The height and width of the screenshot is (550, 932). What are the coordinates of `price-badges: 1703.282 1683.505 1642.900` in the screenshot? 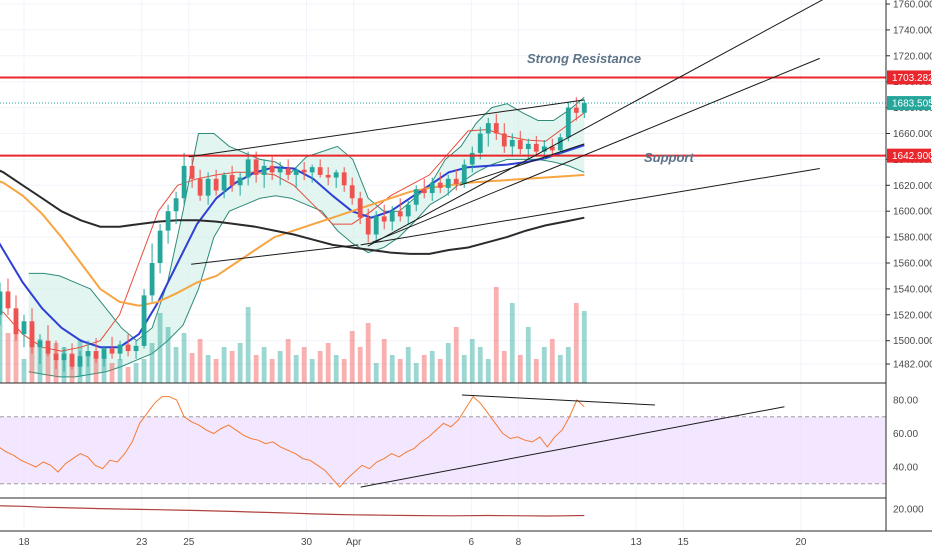 It's located at (909, 116).